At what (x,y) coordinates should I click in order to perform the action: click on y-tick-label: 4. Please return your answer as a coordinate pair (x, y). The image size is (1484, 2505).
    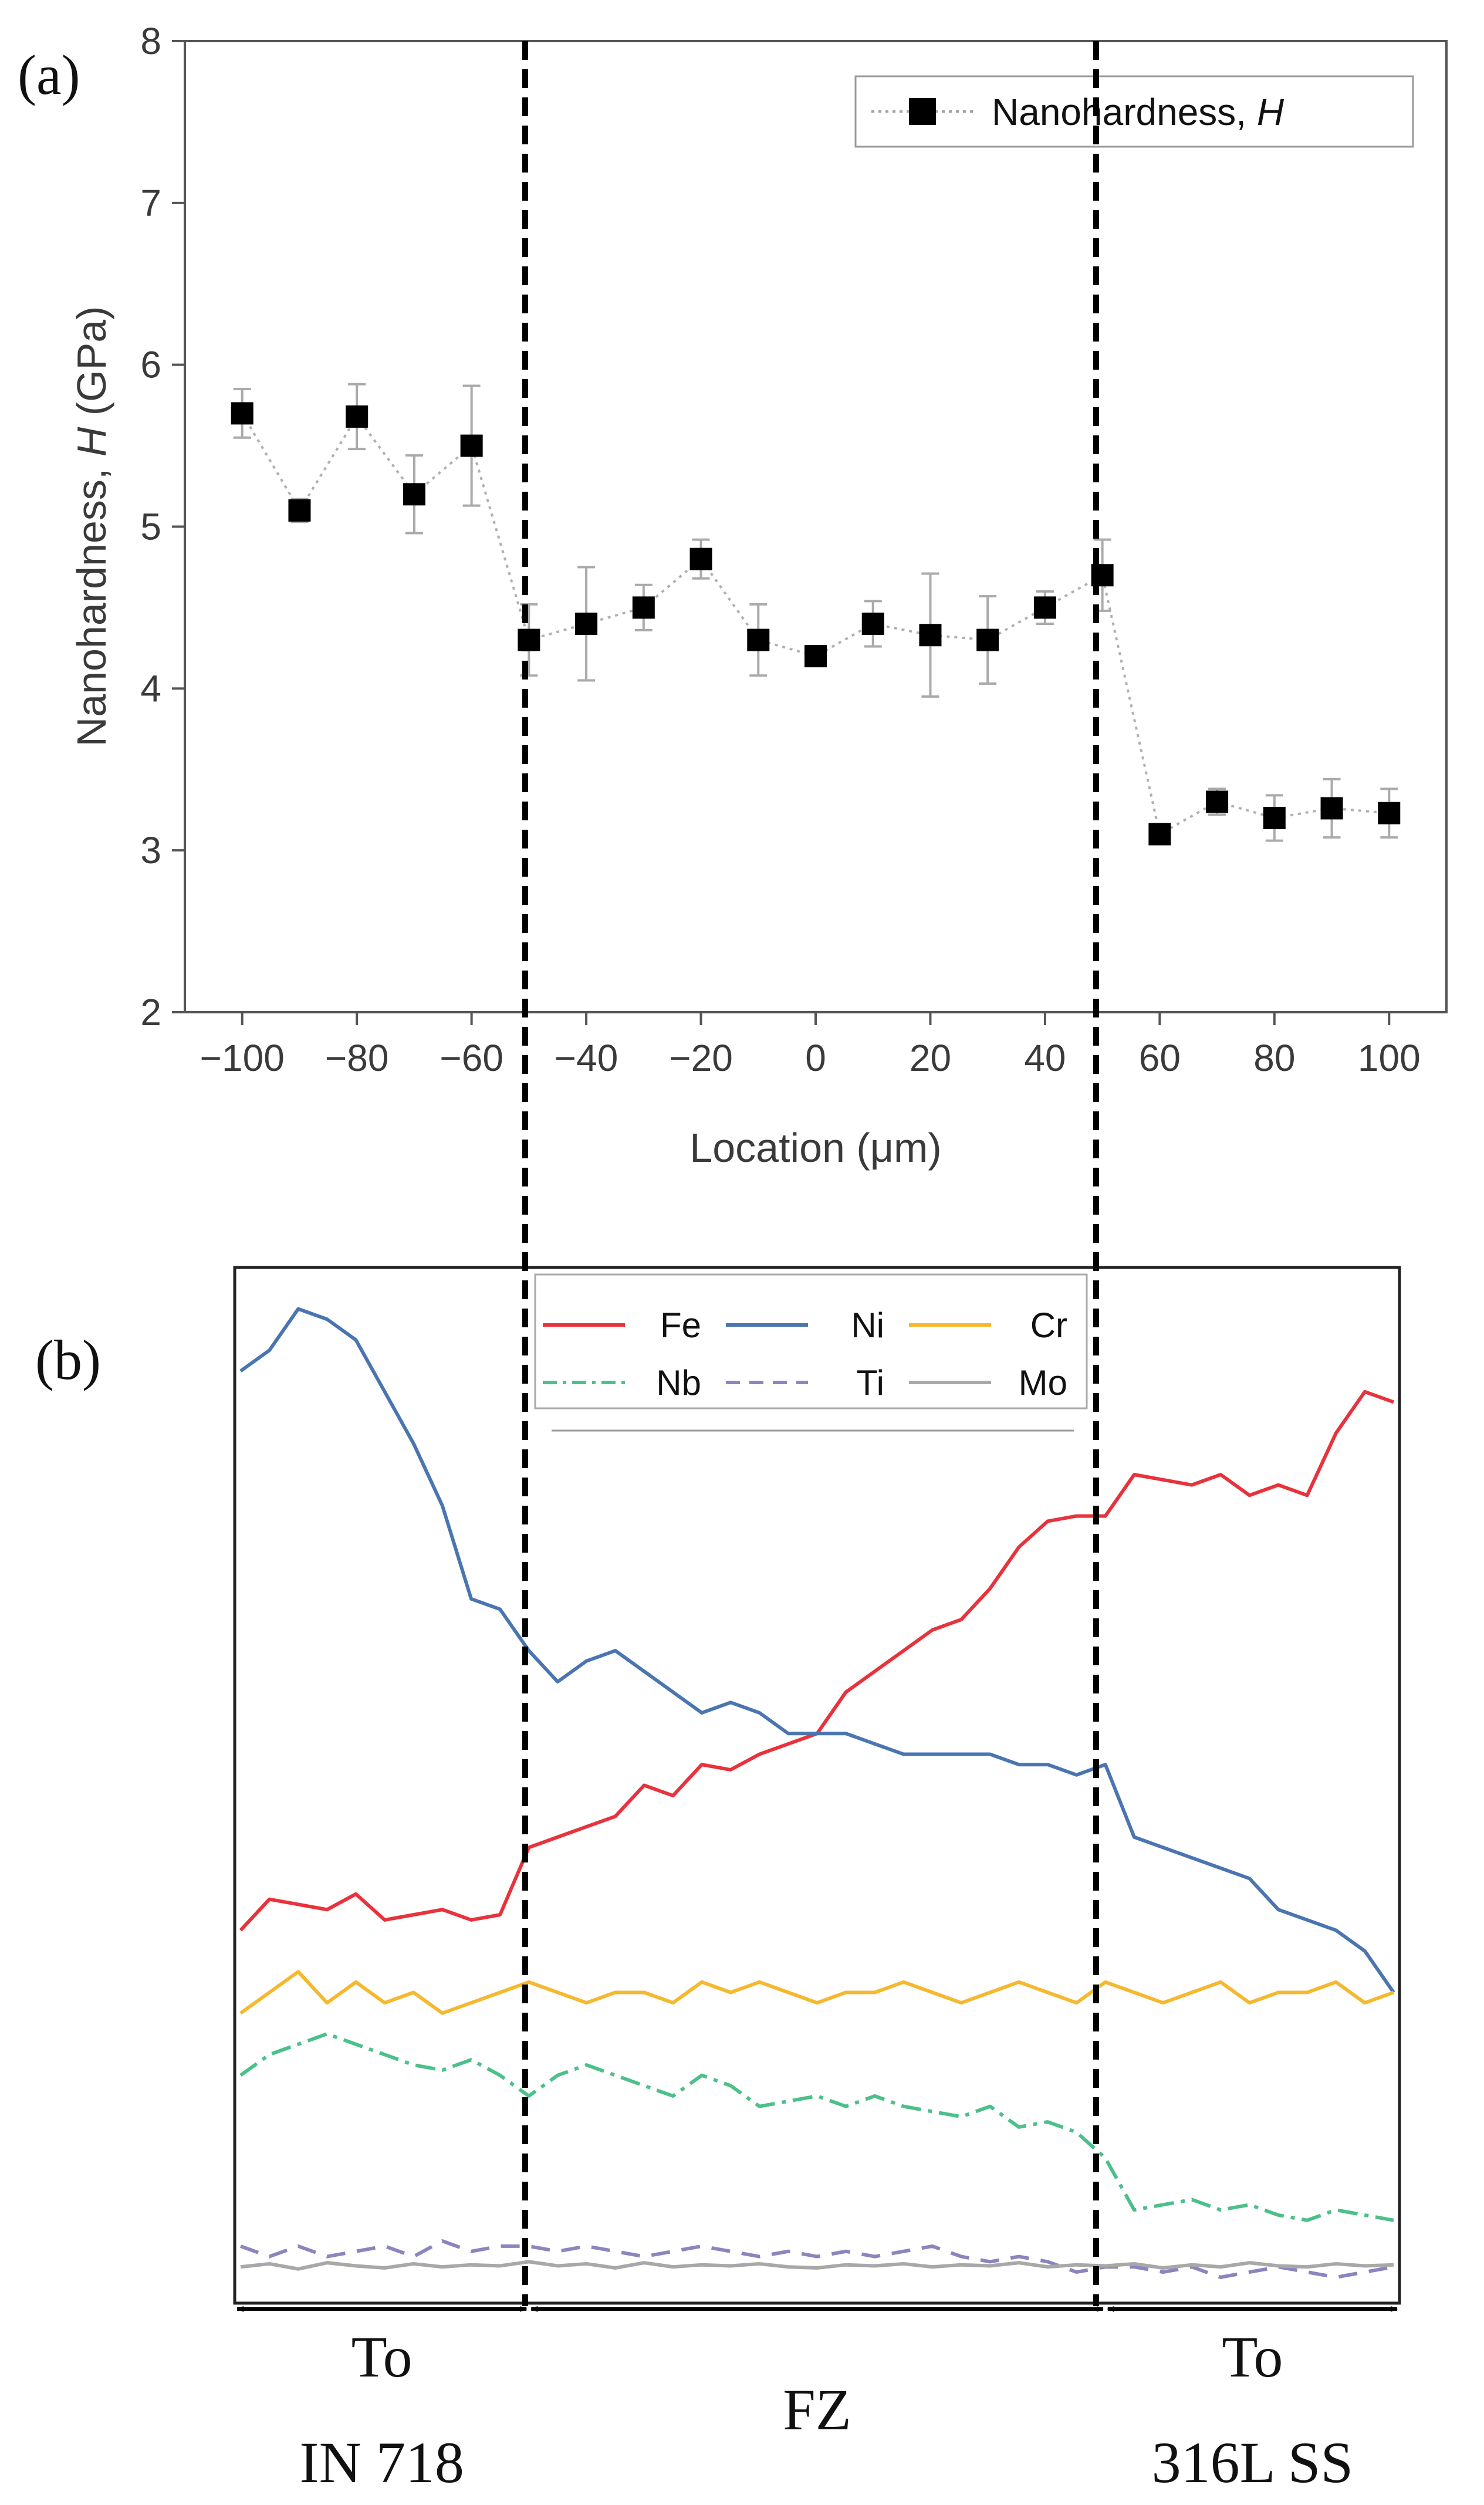
    Looking at the image, I should click on (150, 688).